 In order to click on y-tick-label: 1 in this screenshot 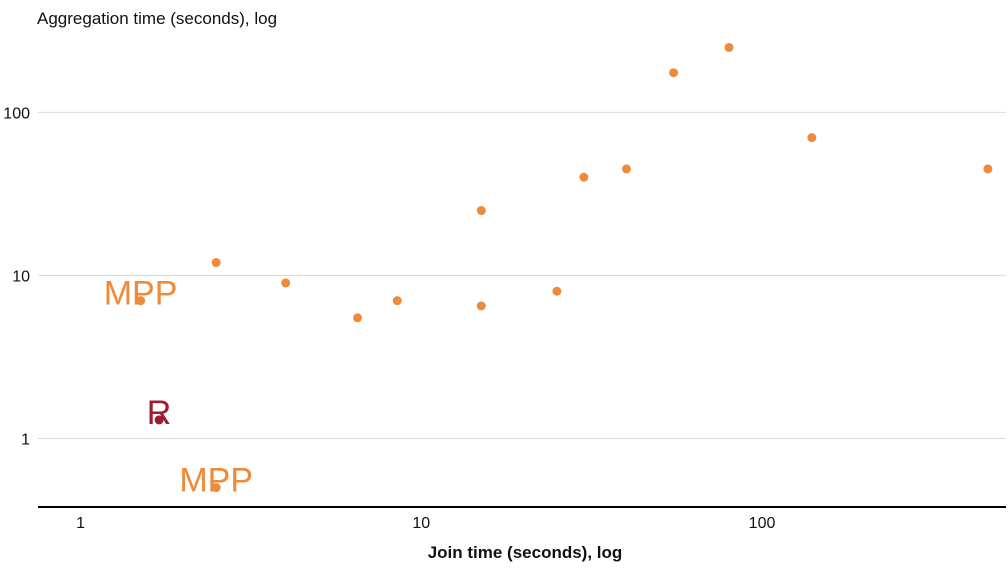, I will do `click(25, 439)`.